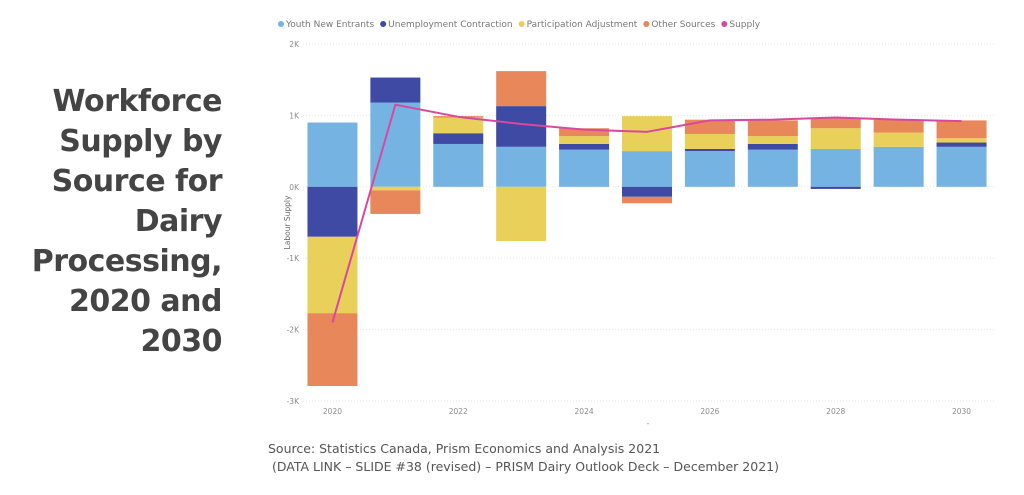  I want to click on title-line: Processing,, so click(127, 261).